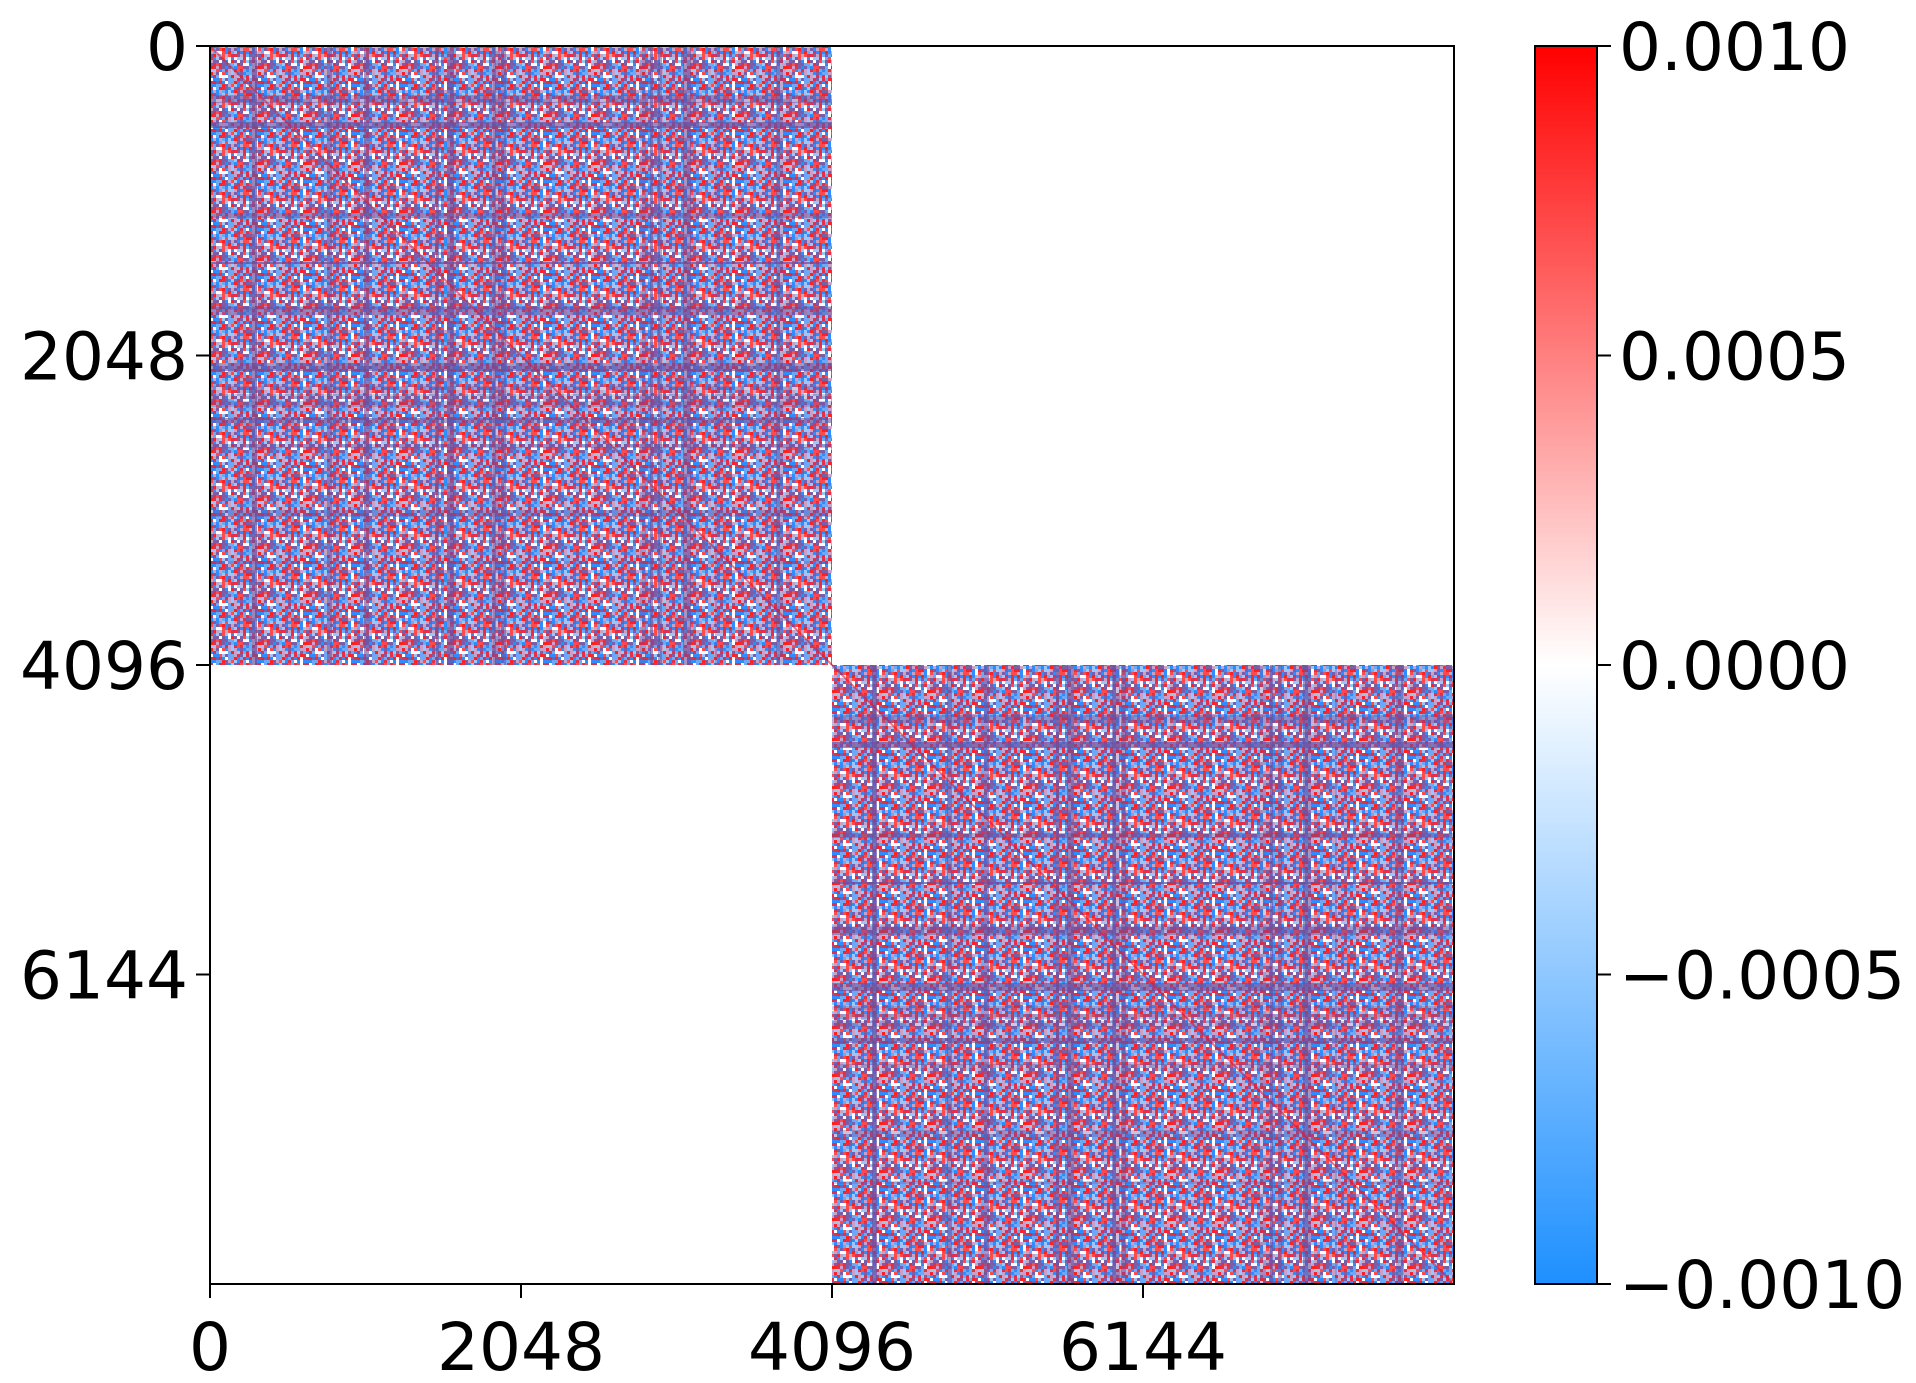 The width and height of the screenshot is (1916, 1383). What do you see at coordinates (1734, 47) in the screenshot?
I see `colorbar-tick-label: 0.0010` at bounding box center [1734, 47].